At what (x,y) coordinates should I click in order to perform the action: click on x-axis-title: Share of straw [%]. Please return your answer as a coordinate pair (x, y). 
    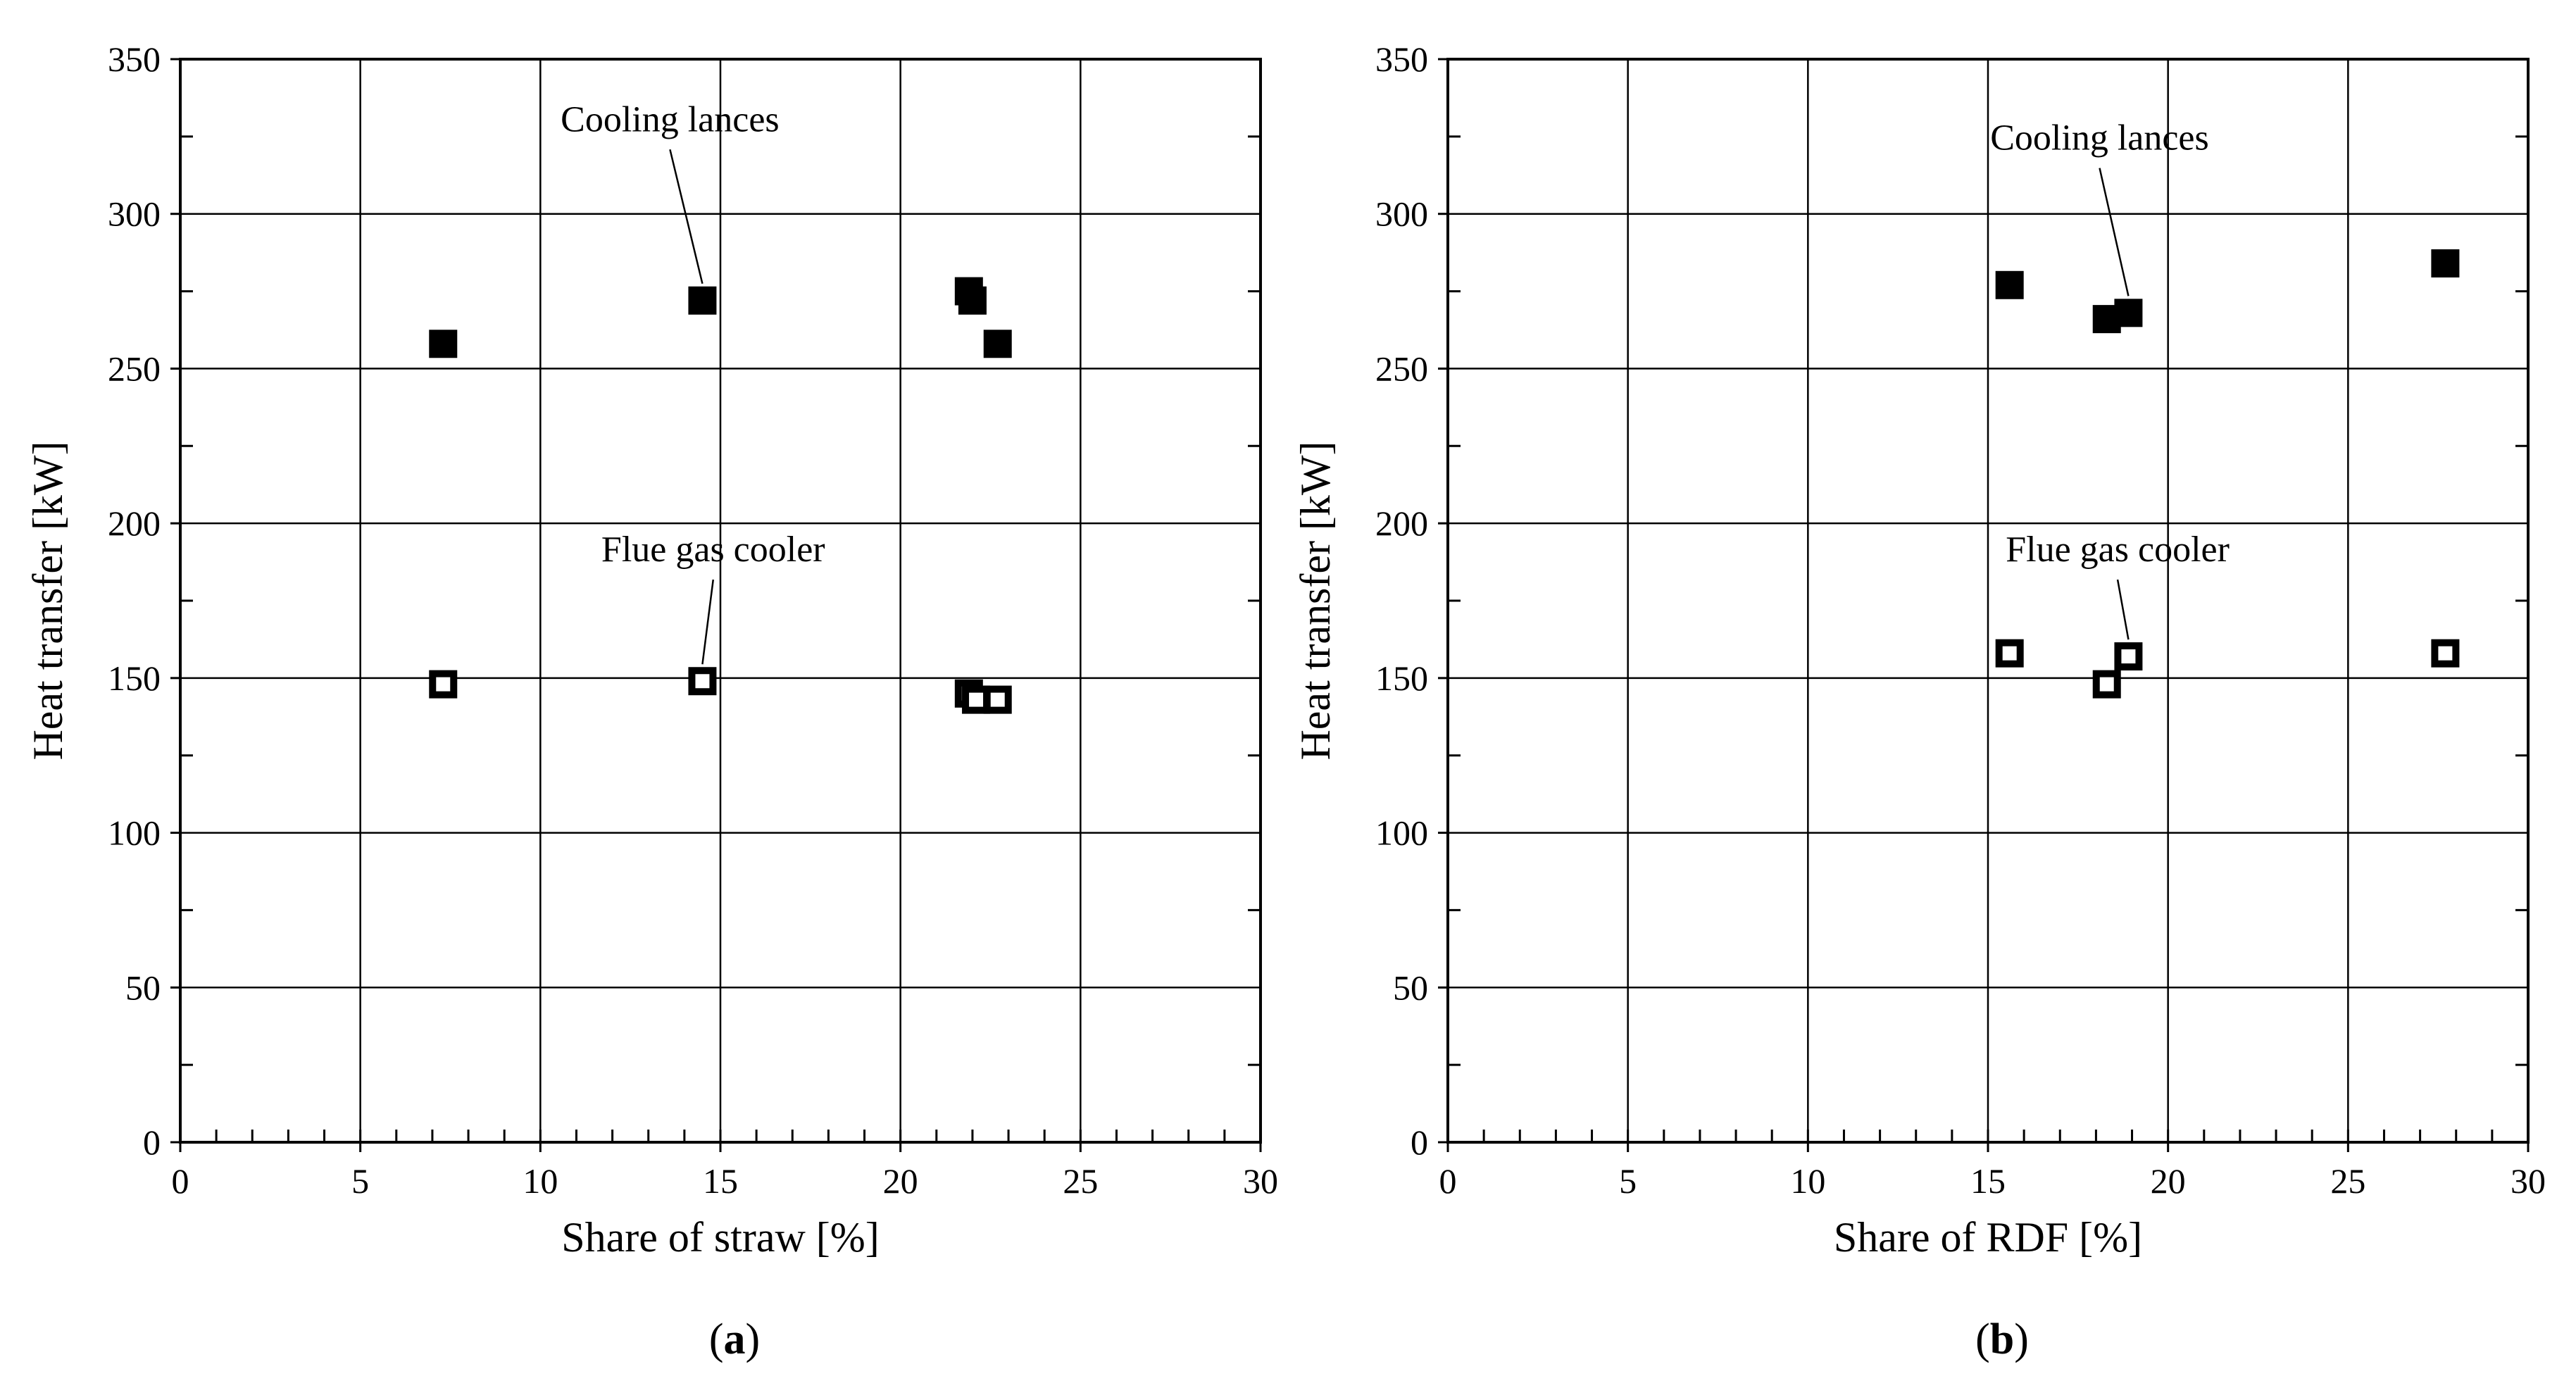
    Looking at the image, I should click on (720, 1237).